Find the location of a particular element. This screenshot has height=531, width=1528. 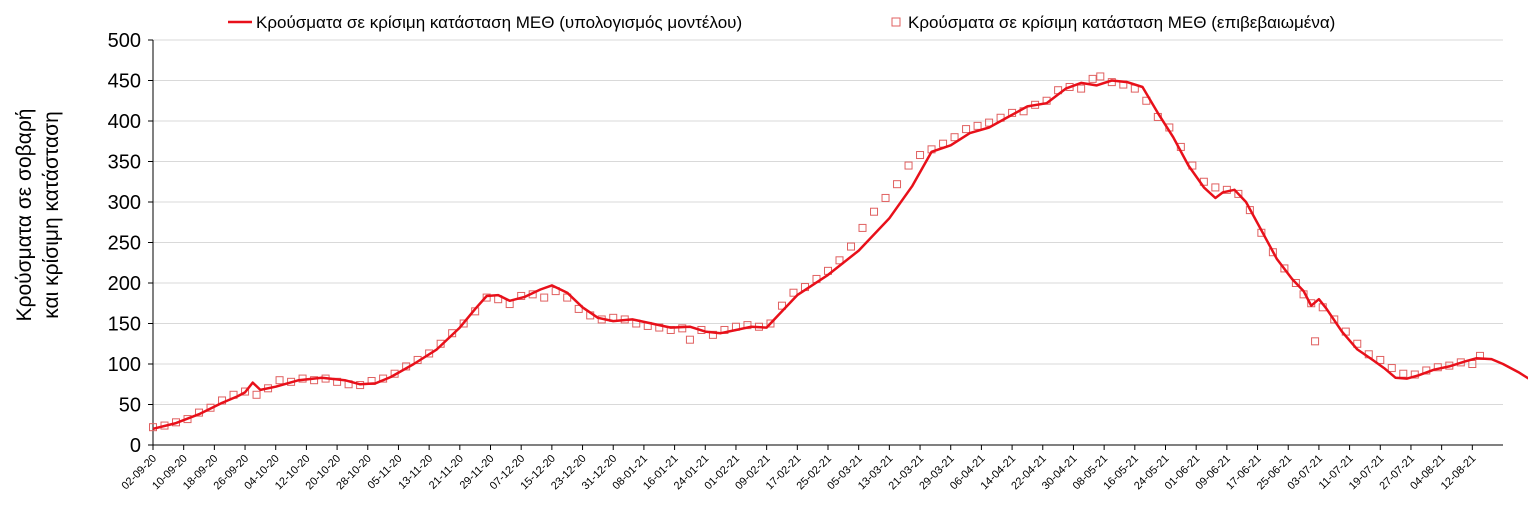

y-axis-label-line2: και κρίσιμη κατάσταση is located at coordinates (51, 215).